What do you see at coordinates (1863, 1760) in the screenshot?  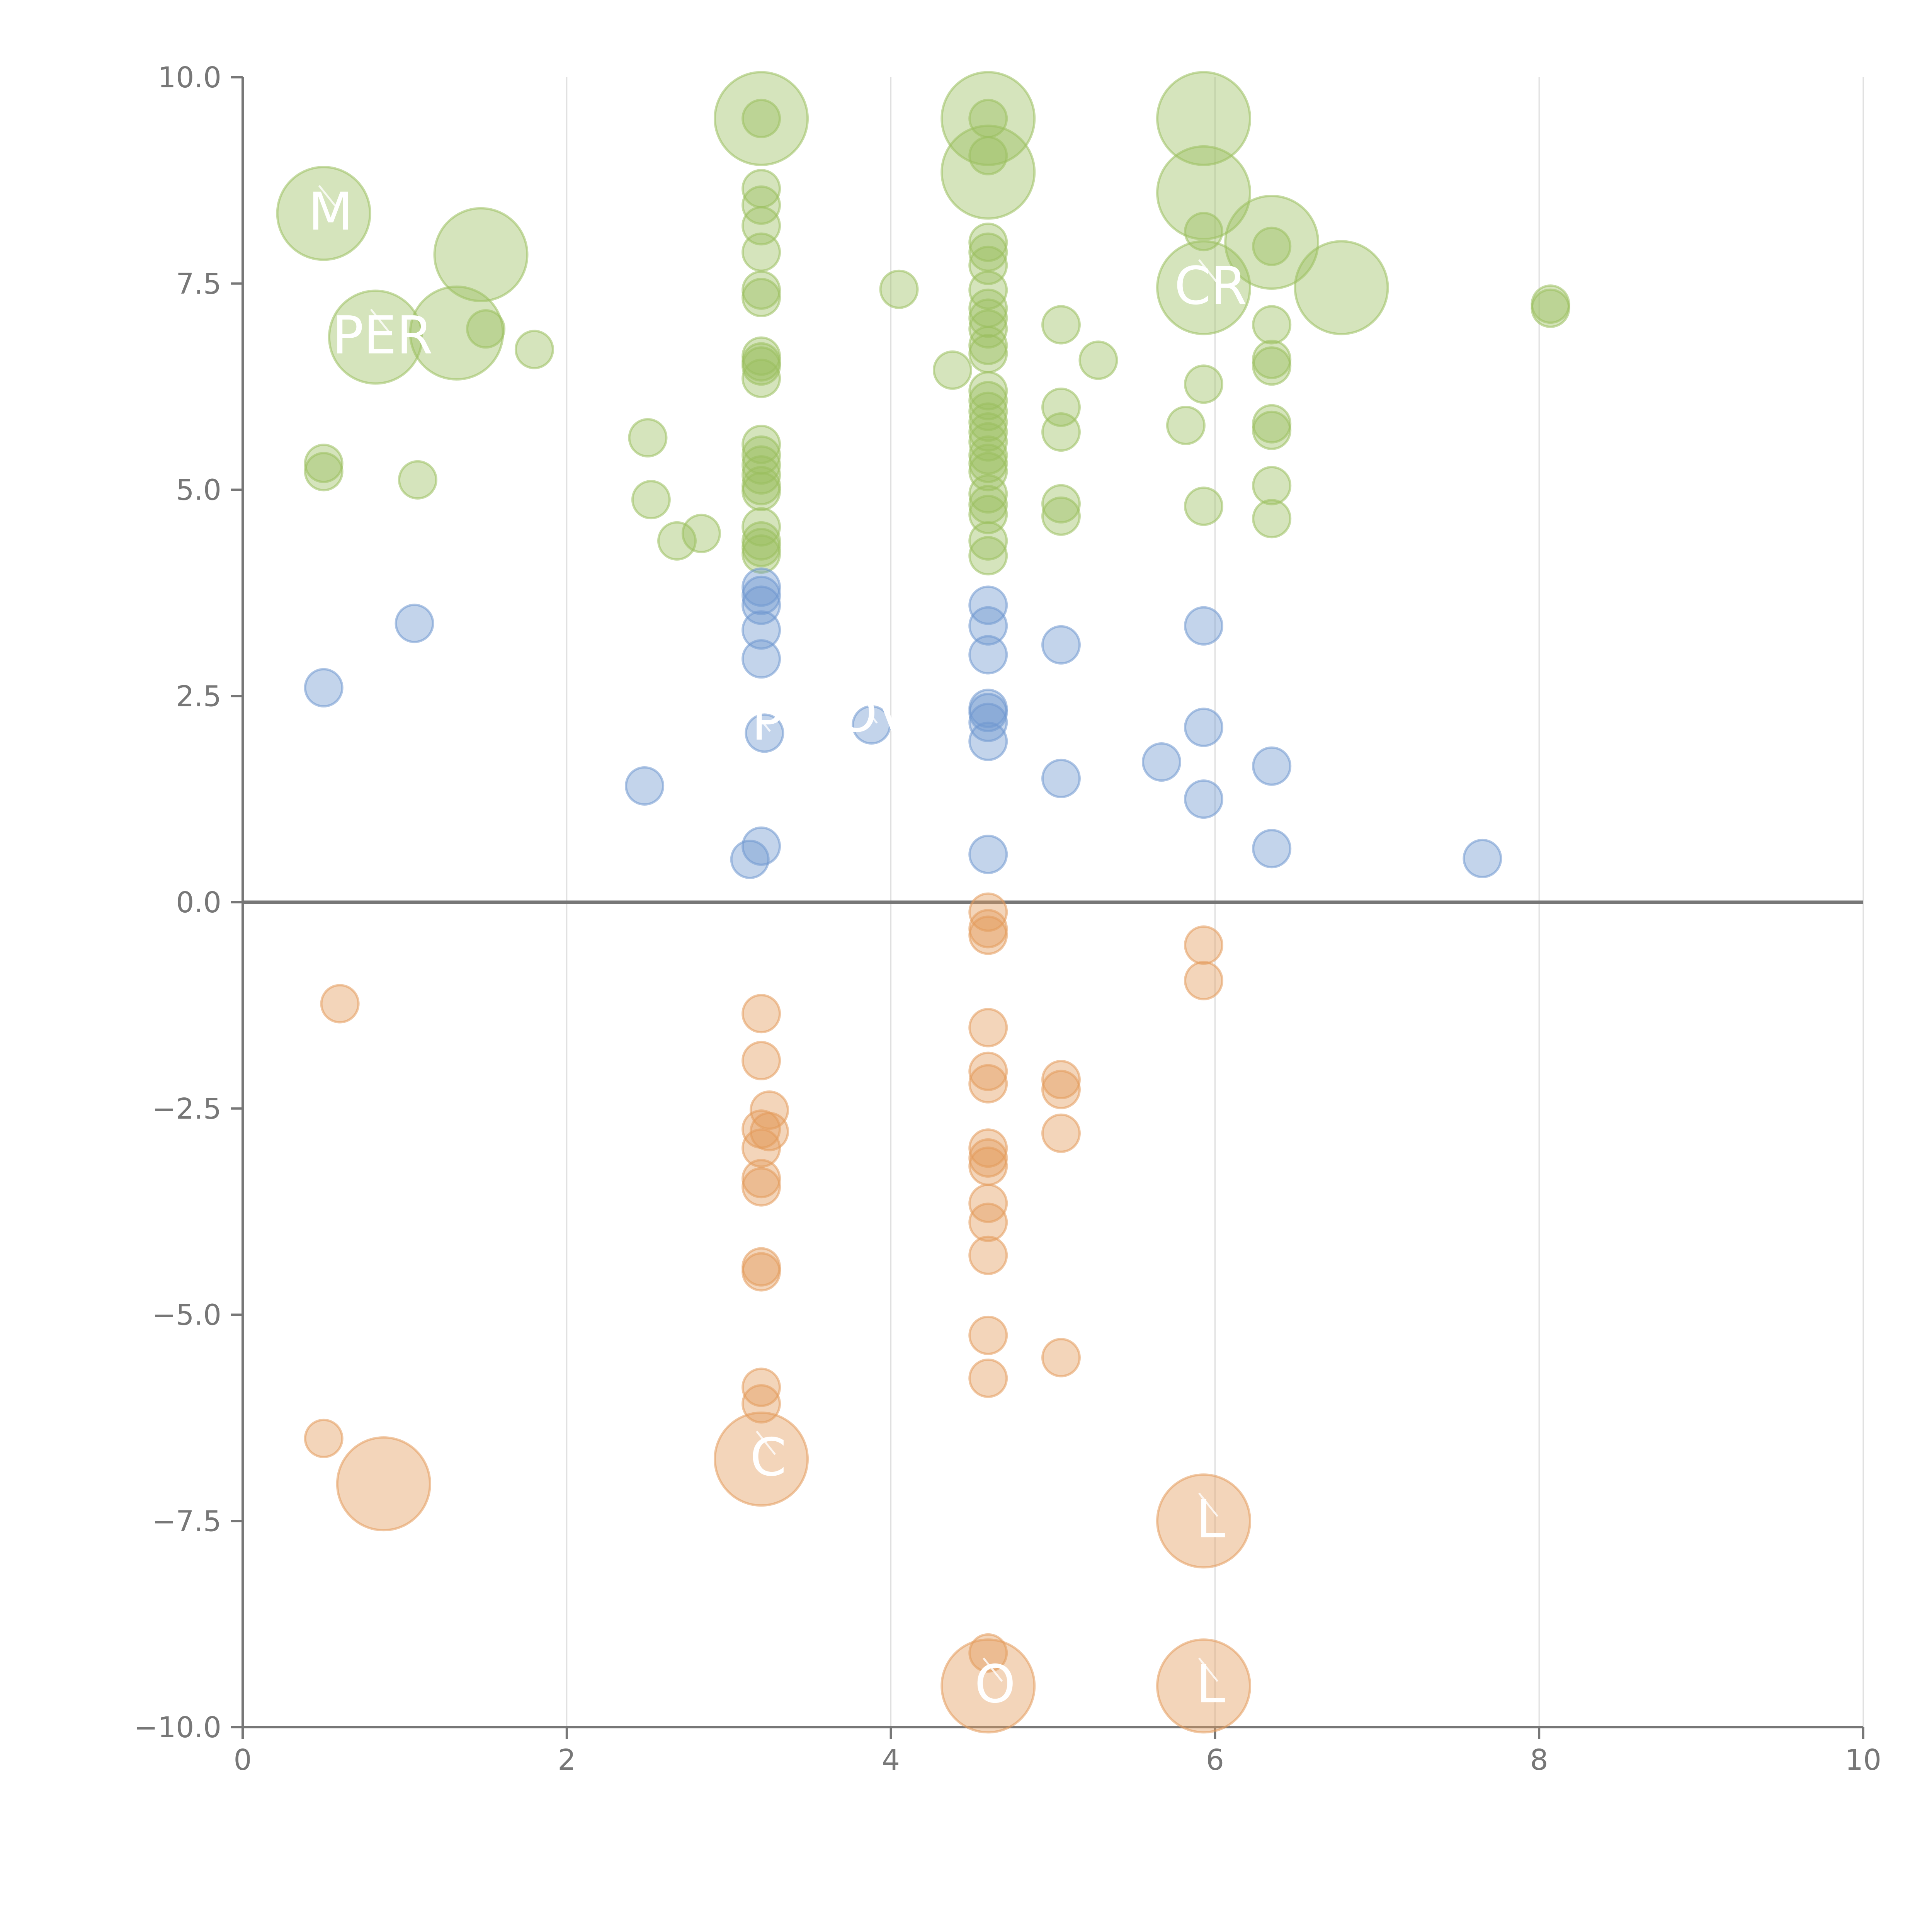 I see `x-tick-label: 10` at bounding box center [1863, 1760].